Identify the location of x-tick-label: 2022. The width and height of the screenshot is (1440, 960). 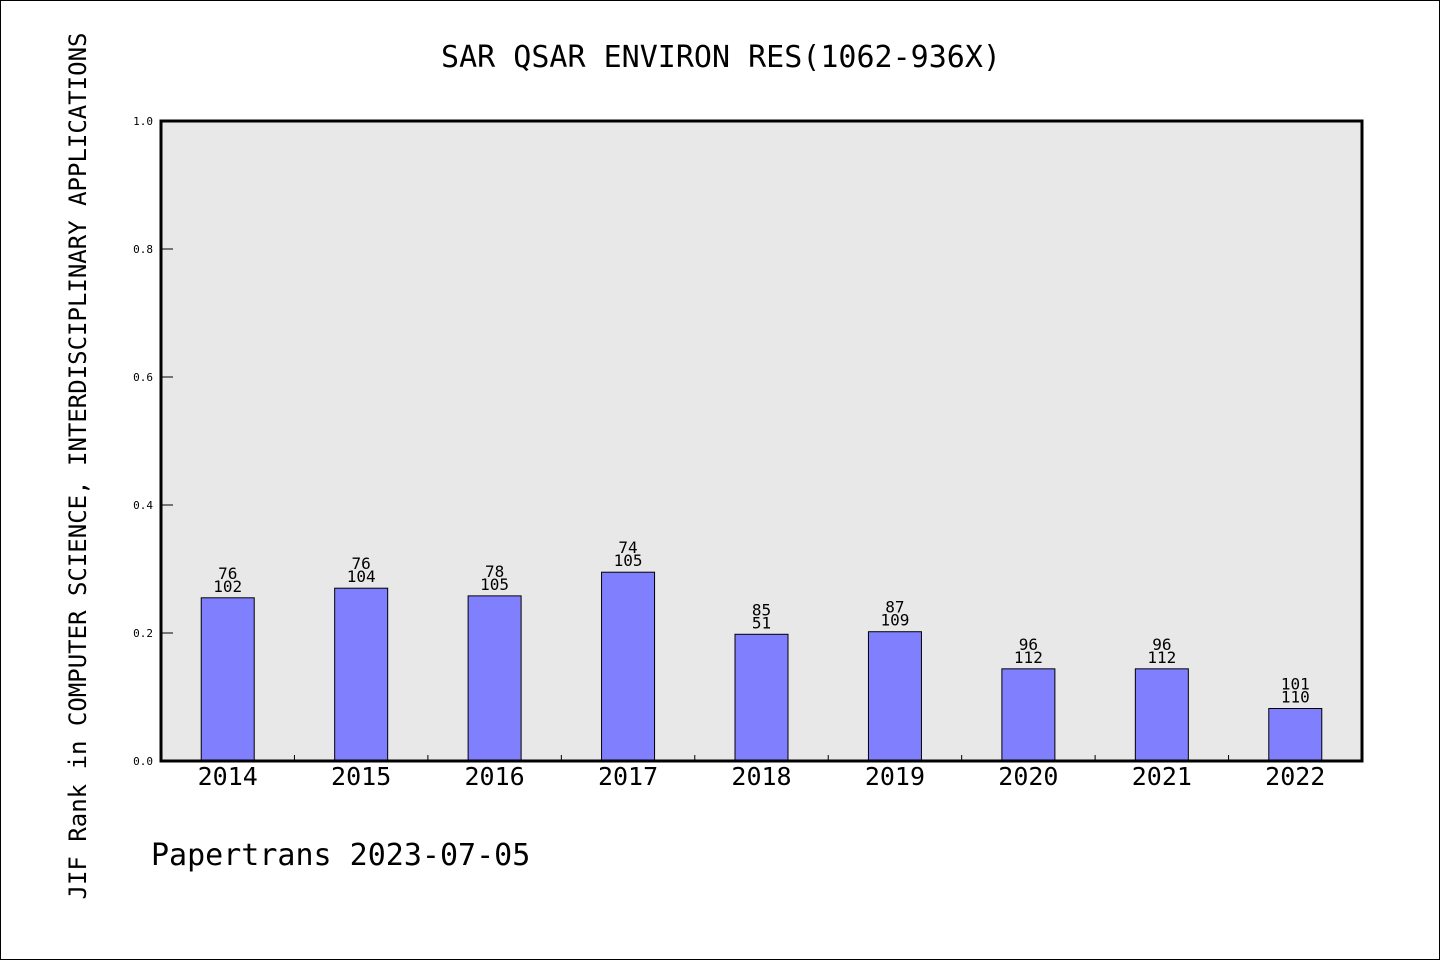
(1295, 776).